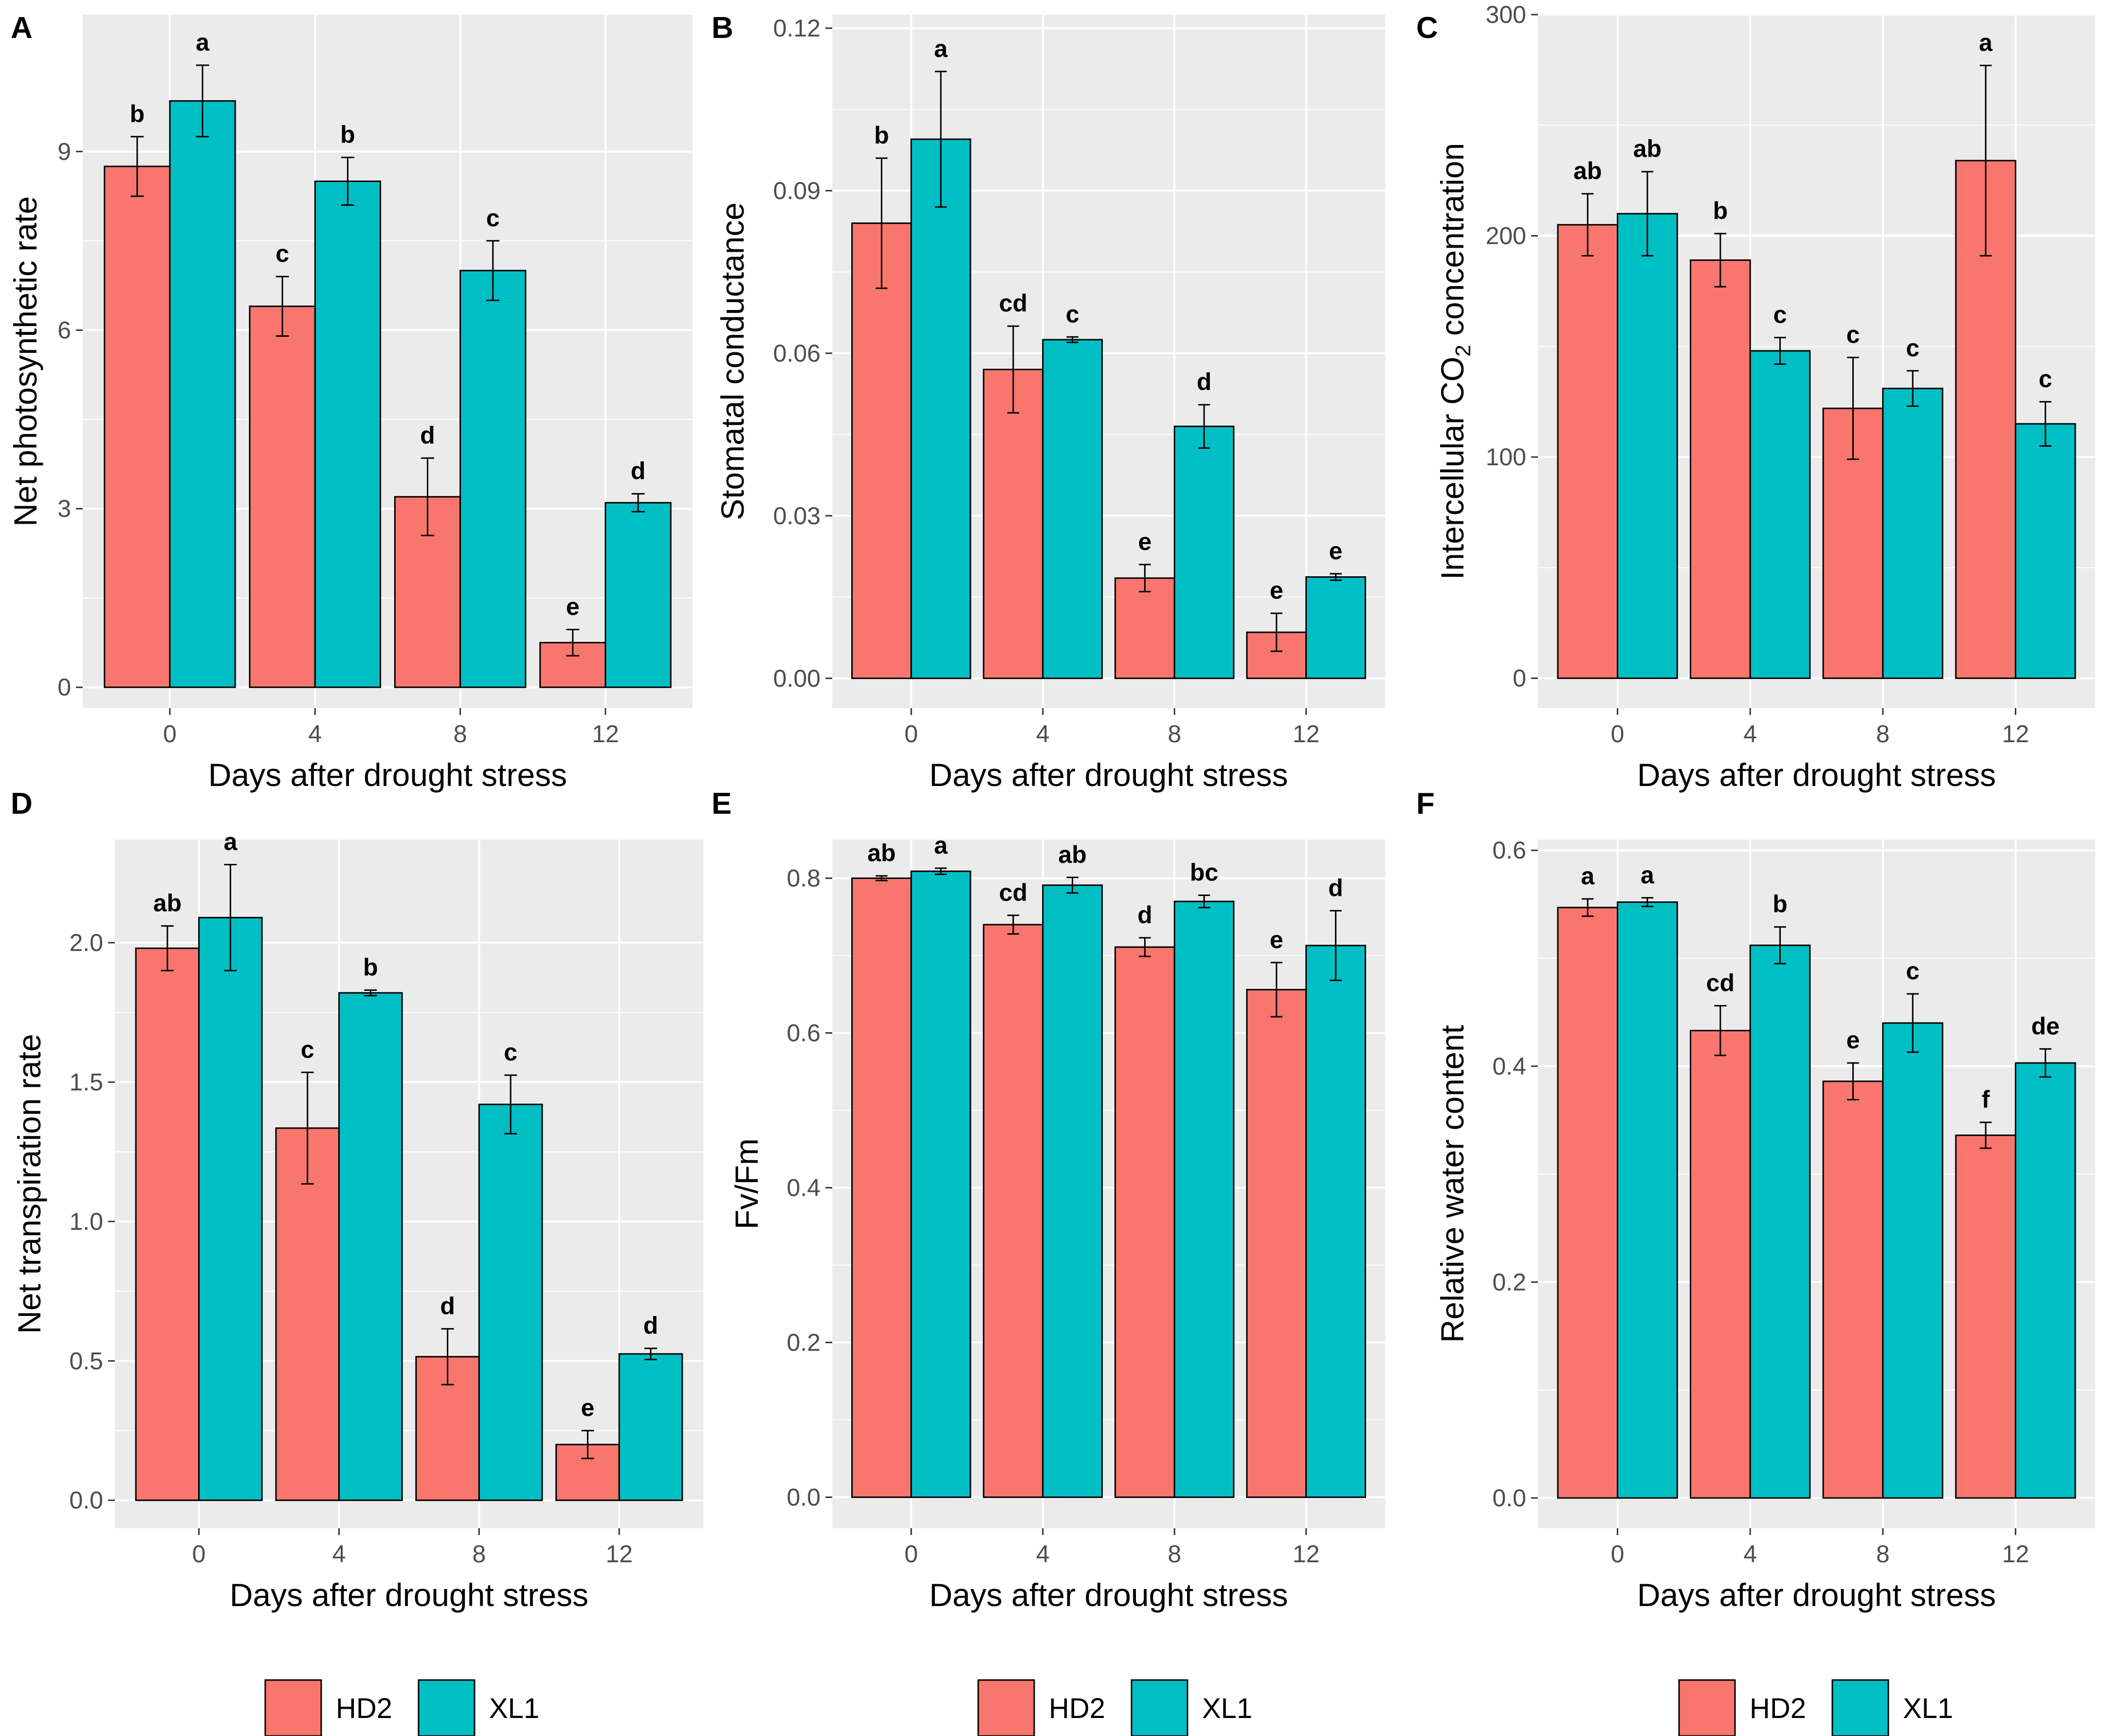 The width and height of the screenshot is (2101, 1736). I want to click on legend: HD2 XL1, so click(402, 1708).